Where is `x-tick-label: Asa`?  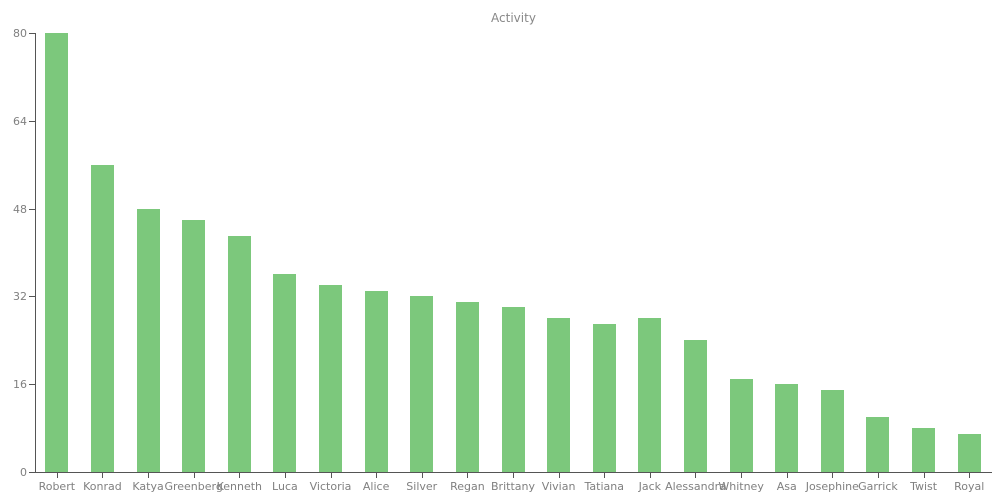
x-tick-label: Asa is located at coordinates (786, 486).